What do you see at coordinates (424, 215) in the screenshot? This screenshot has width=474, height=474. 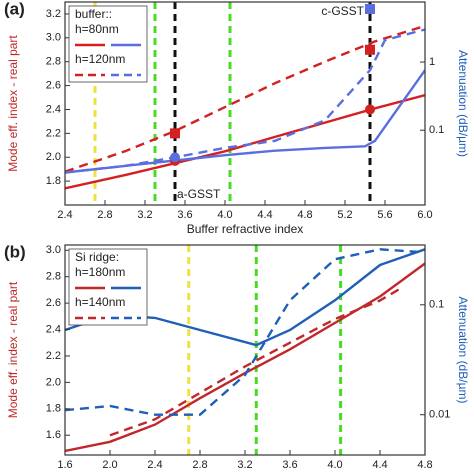 I see `x-tick-label: 6.0` at bounding box center [424, 215].